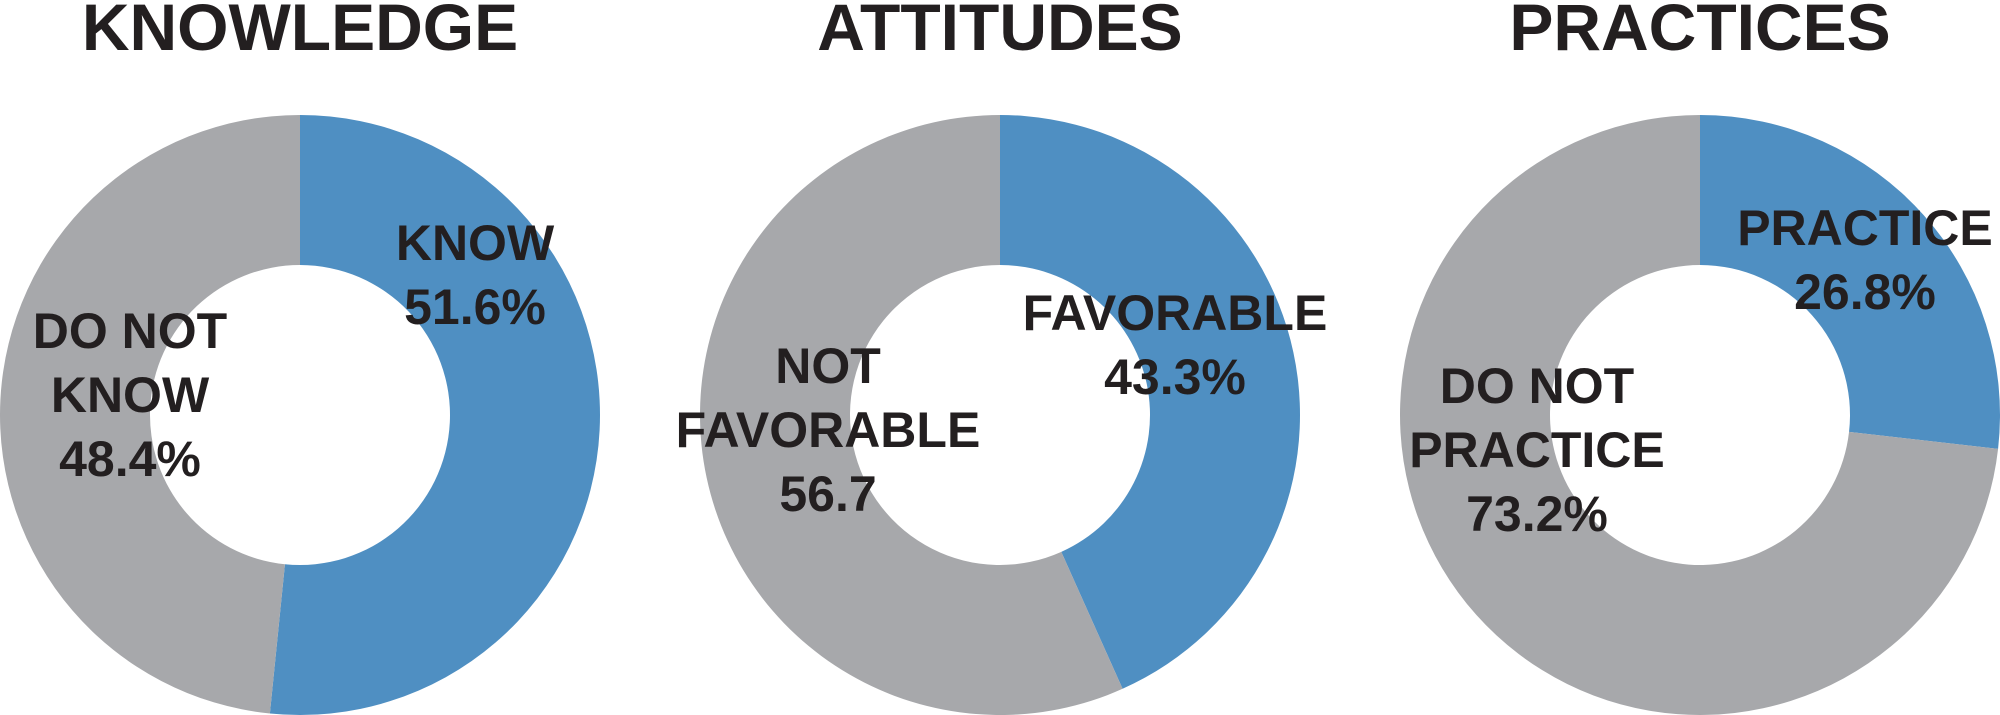 Image resolution: width=2000 pixels, height=715 pixels. I want to click on donut-slice-know, so click(434, 415).